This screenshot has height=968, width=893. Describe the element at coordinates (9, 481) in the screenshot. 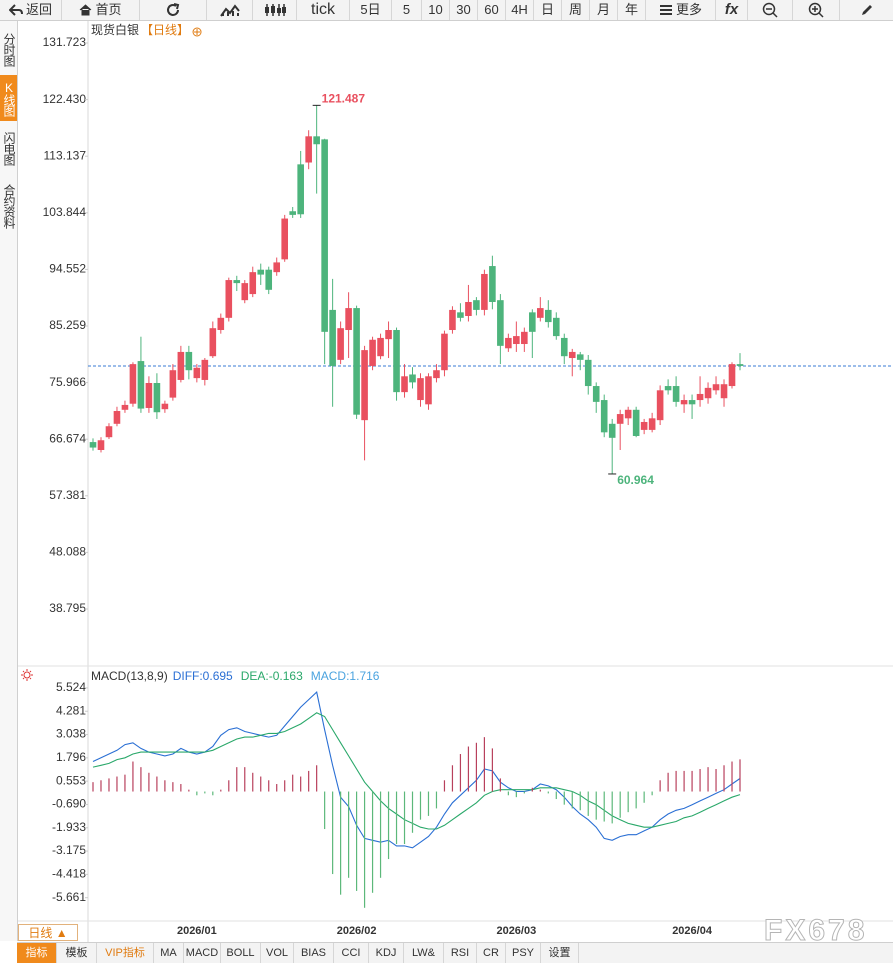

I see `sidebar: 分时图 K线图 闪电图 合约资料` at that location.